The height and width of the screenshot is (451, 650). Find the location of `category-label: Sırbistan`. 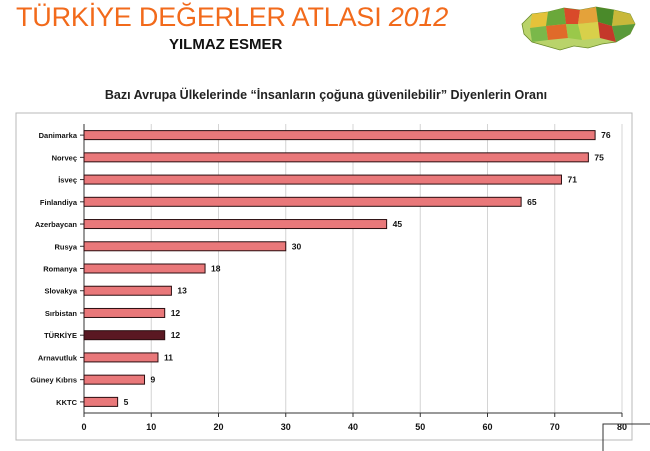

category-label: Sırbistan is located at coordinates (61, 313).